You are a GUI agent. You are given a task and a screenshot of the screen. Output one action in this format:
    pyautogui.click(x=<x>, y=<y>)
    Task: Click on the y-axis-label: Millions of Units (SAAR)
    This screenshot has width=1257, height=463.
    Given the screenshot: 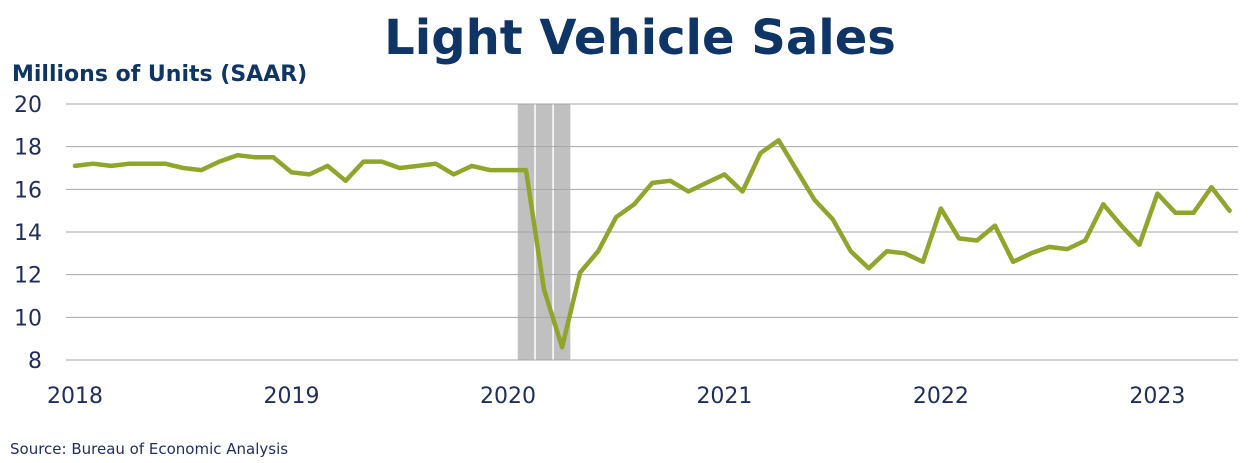 What is the action you would take?
    pyautogui.click(x=159, y=74)
    